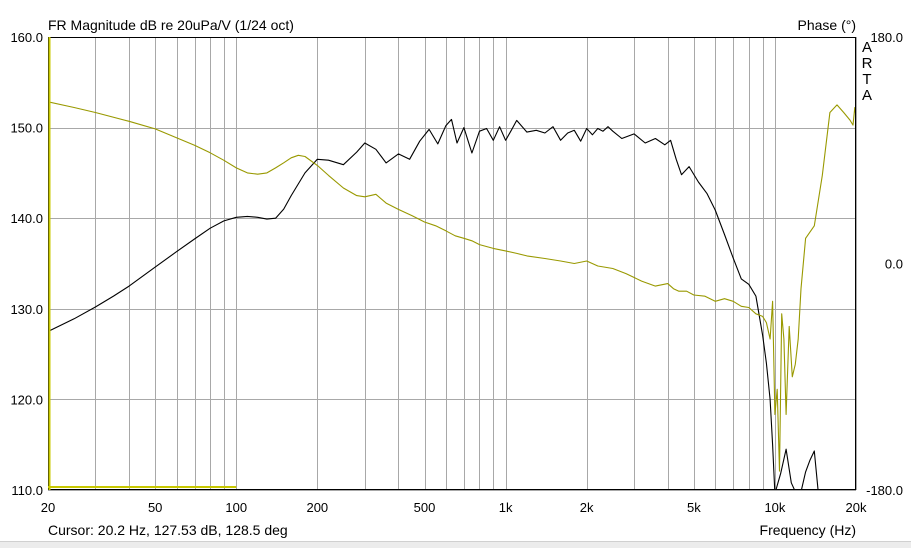 Image resolution: width=911 pixels, height=548 pixels. What do you see at coordinates (886, 37) in the screenshot?
I see `phase-tick-label: 180.0` at bounding box center [886, 37].